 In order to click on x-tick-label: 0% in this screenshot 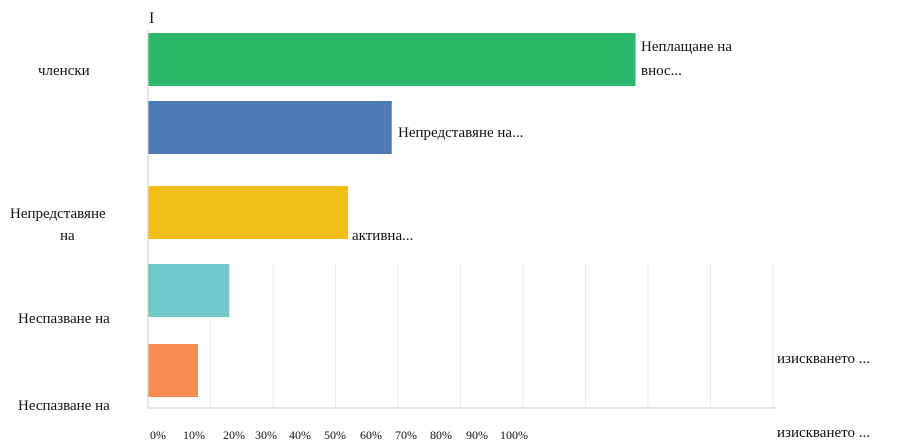, I will do `click(158, 435)`.